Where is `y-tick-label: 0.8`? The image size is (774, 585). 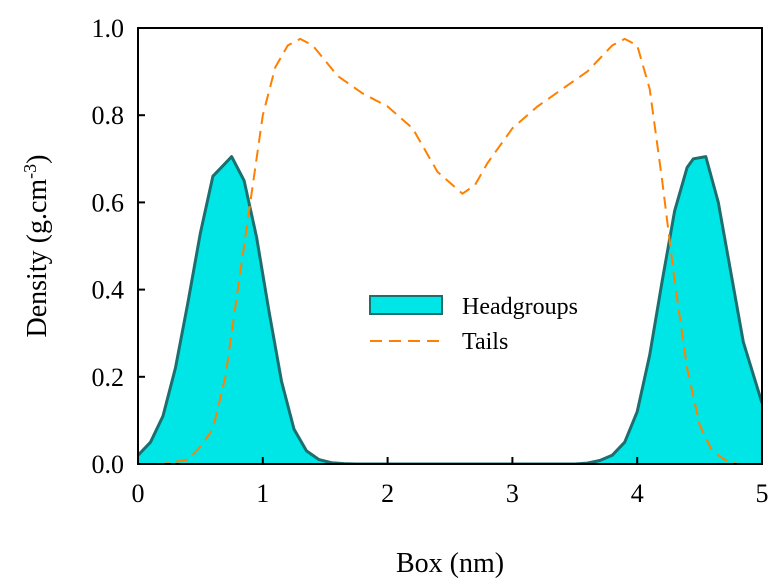 y-tick-label: 0.8 is located at coordinates (108, 115).